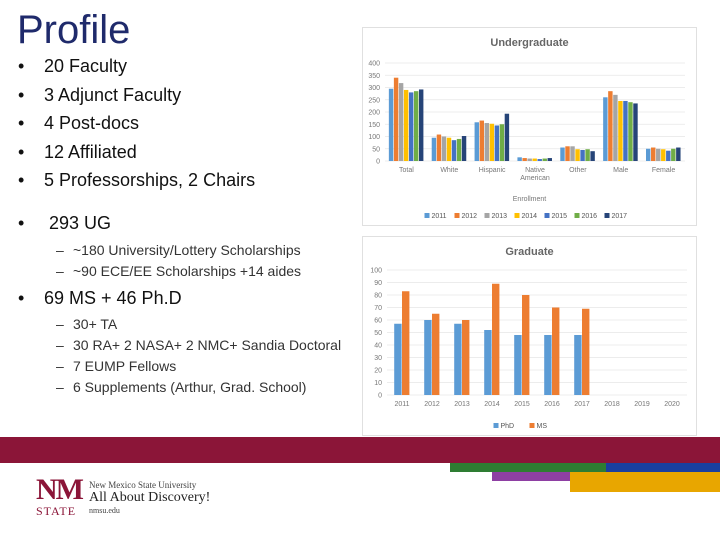 This screenshot has height=540, width=720. What do you see at coordinates (524, 159) in the screenshot?
I see `bar-2012-native-american` at bounding box center [524, 159].